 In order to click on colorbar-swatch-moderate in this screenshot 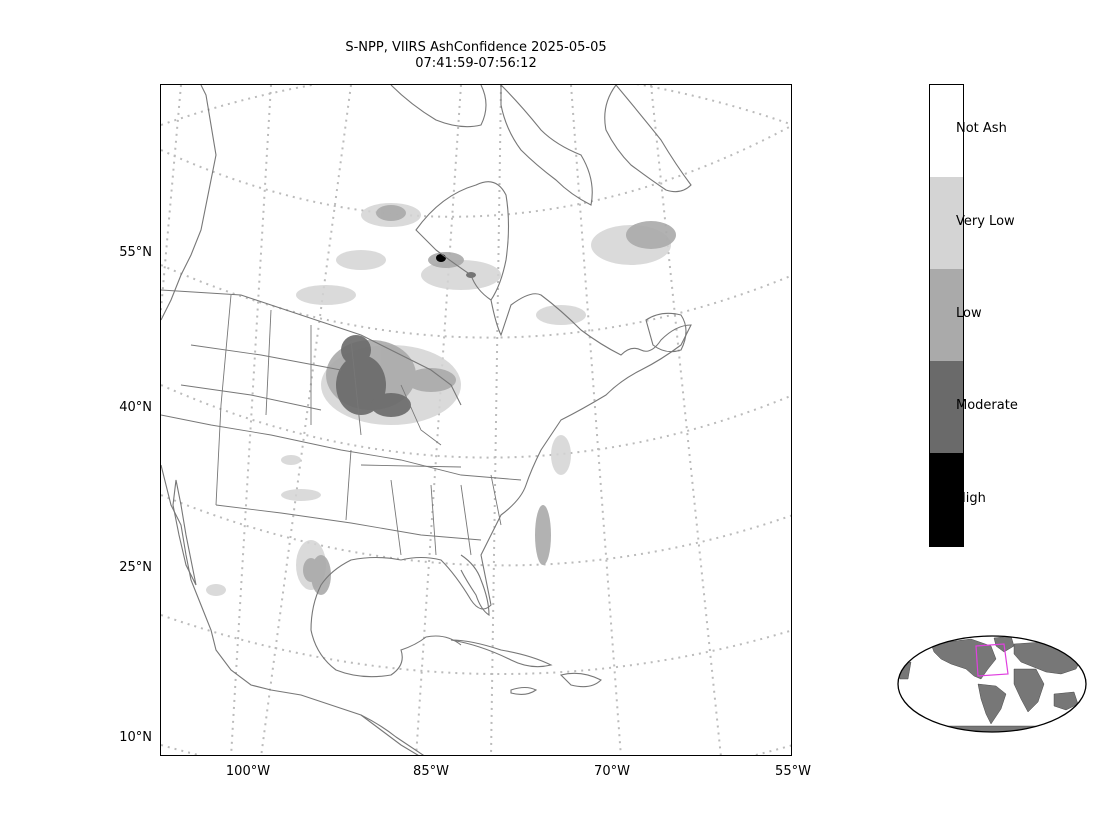, I will do `click(946, 407)`.